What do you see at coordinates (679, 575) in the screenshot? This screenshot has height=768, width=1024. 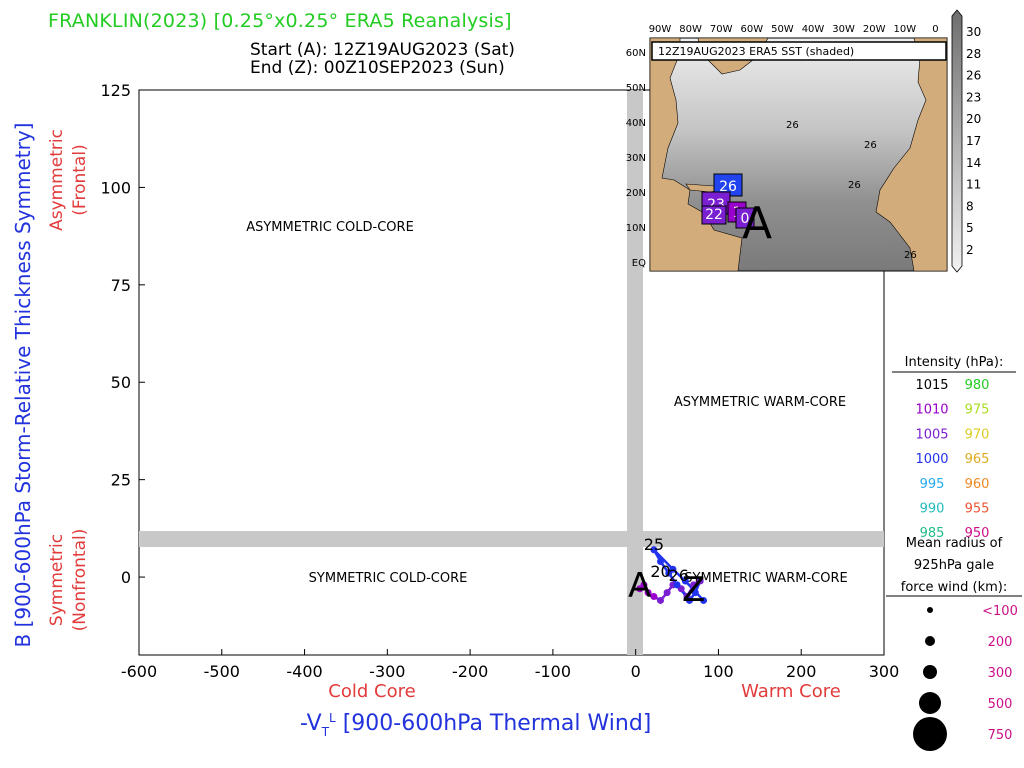 I see `track-label: 26` at bounding box center [679, 575].